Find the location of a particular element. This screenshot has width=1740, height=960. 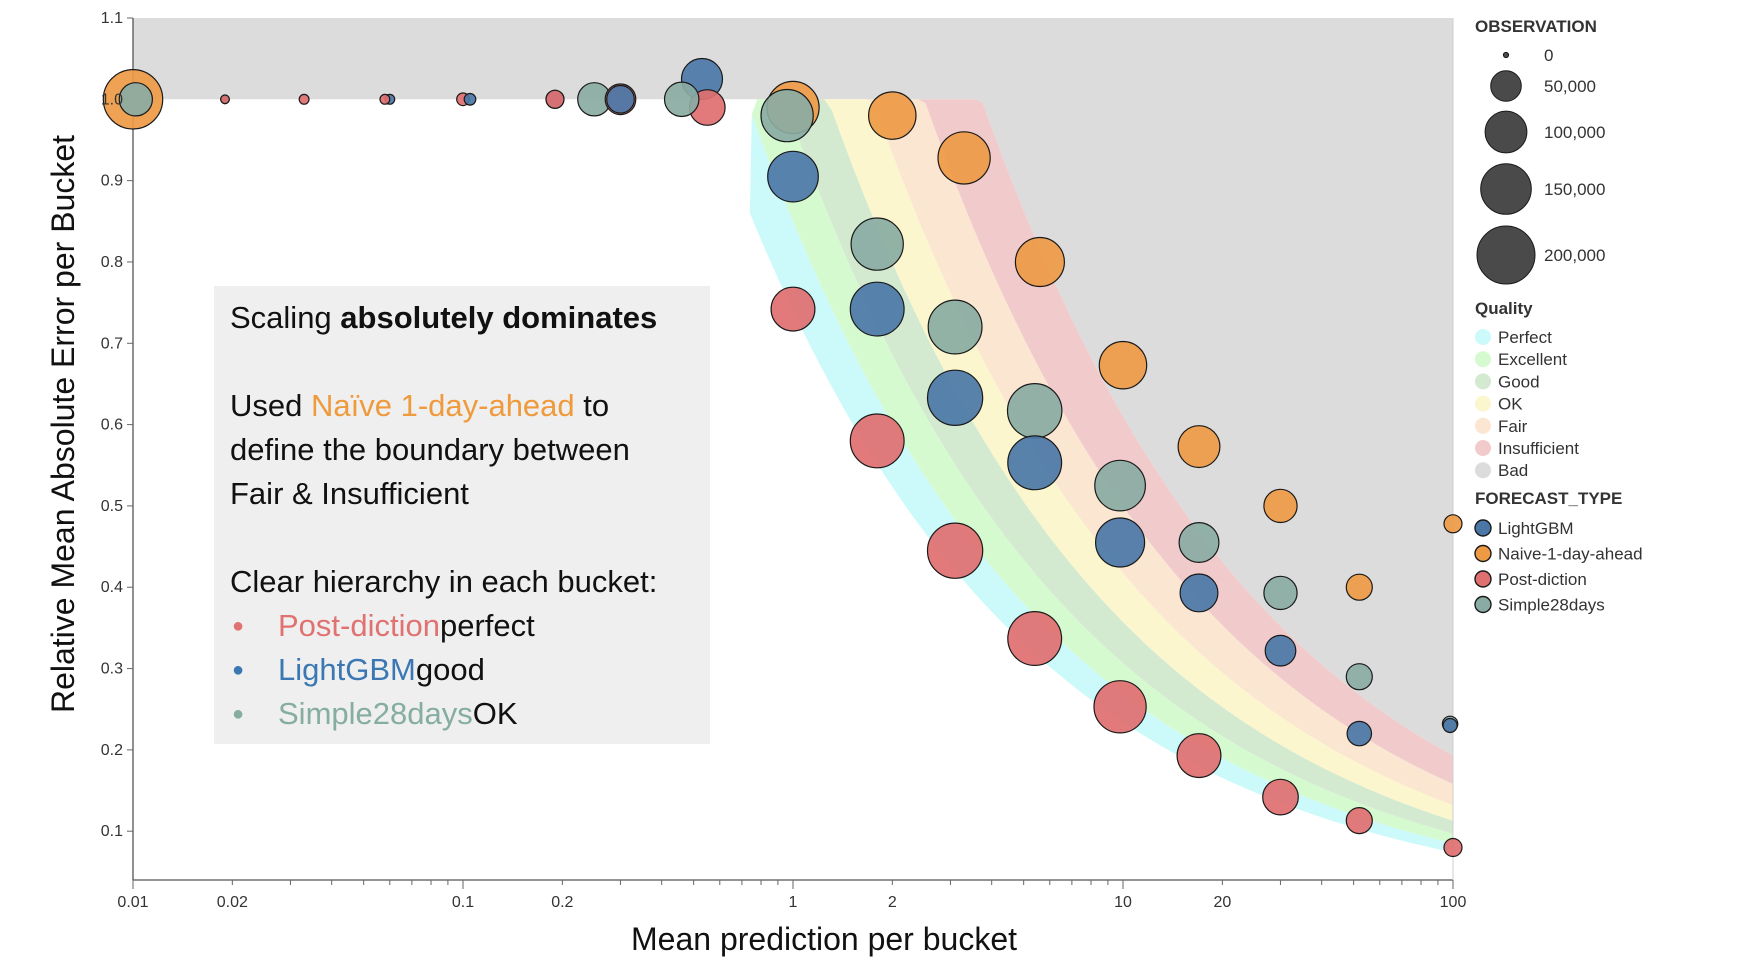

legend-quality-label: Perfect is located at coordinates (1525, 337).